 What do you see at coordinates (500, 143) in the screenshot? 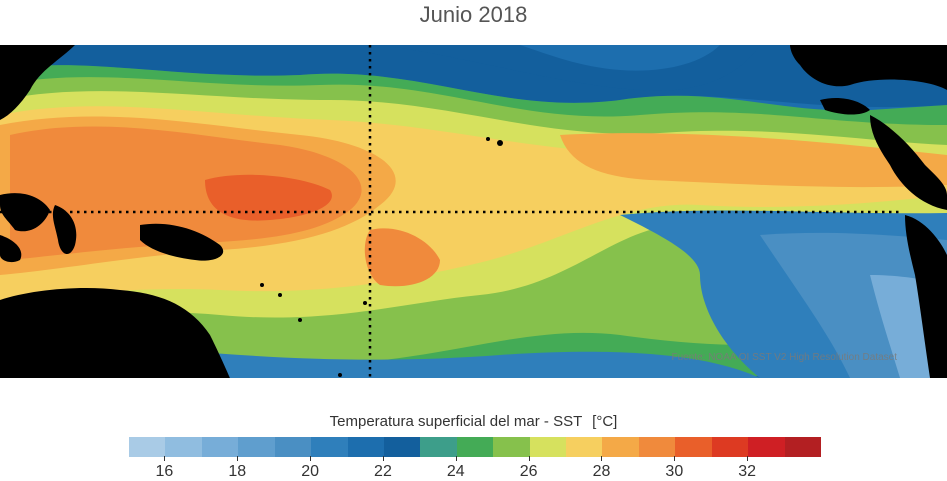
I see `island-hawaii` at bounding box center [500, 143].